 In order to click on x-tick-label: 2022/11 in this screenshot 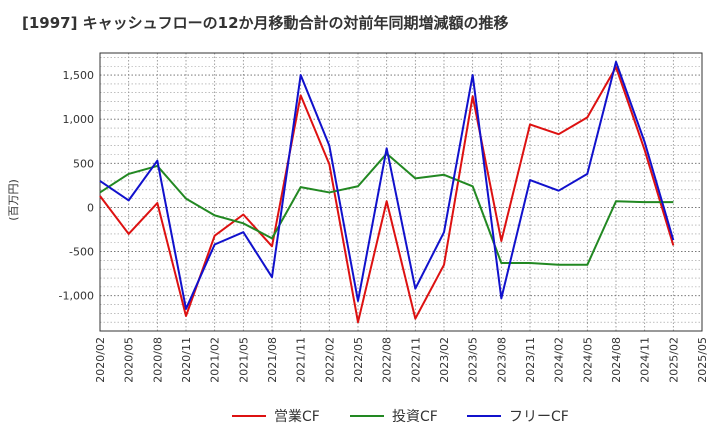, I will do `click(415, 360)`.